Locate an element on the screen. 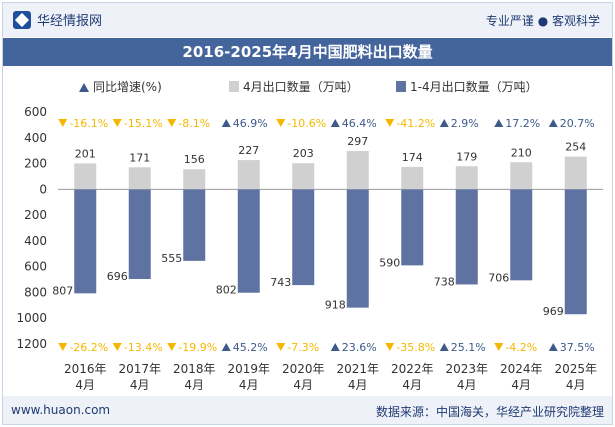 This screenshot has height=427, width=615. legend-april-swatch is located at coordinates (234, 86).